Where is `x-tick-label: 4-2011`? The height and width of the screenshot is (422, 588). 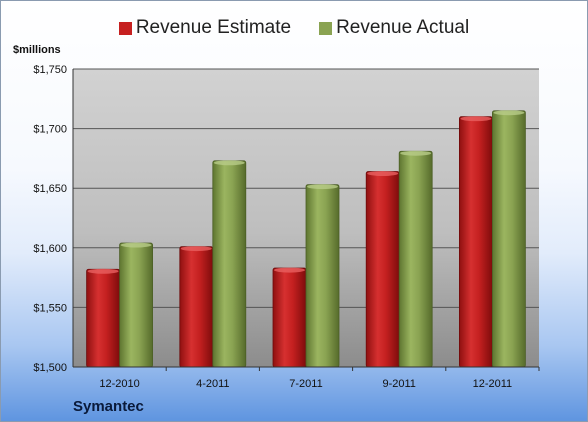
x-tick-label: 4-2011 is located at coordinates (212, 384).